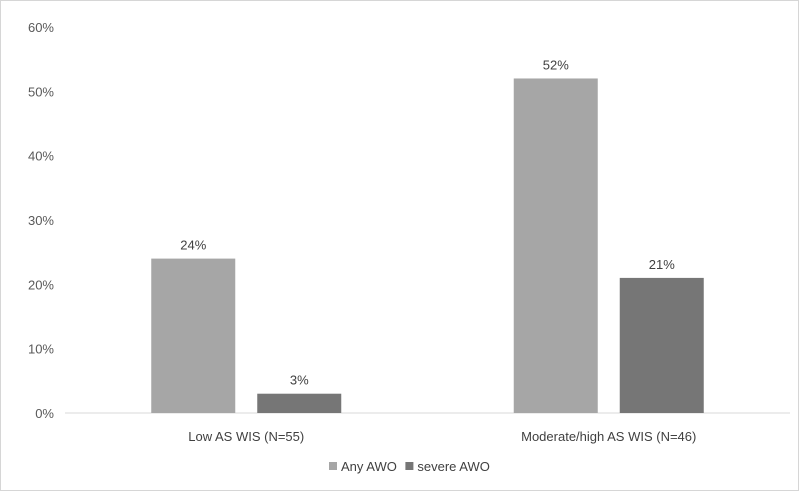 The width and height of the screenshot is (799, 491). I want to click on bar-value-label: 24%, so click(193, 245).